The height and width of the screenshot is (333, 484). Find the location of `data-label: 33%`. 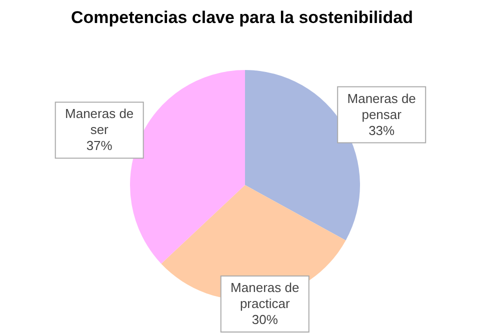

data-label: 33% is located at coordinates (382, 130).